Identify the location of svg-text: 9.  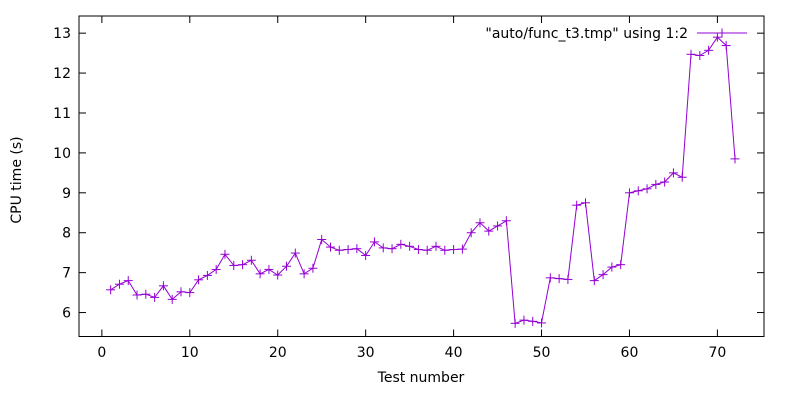
(66, 194).